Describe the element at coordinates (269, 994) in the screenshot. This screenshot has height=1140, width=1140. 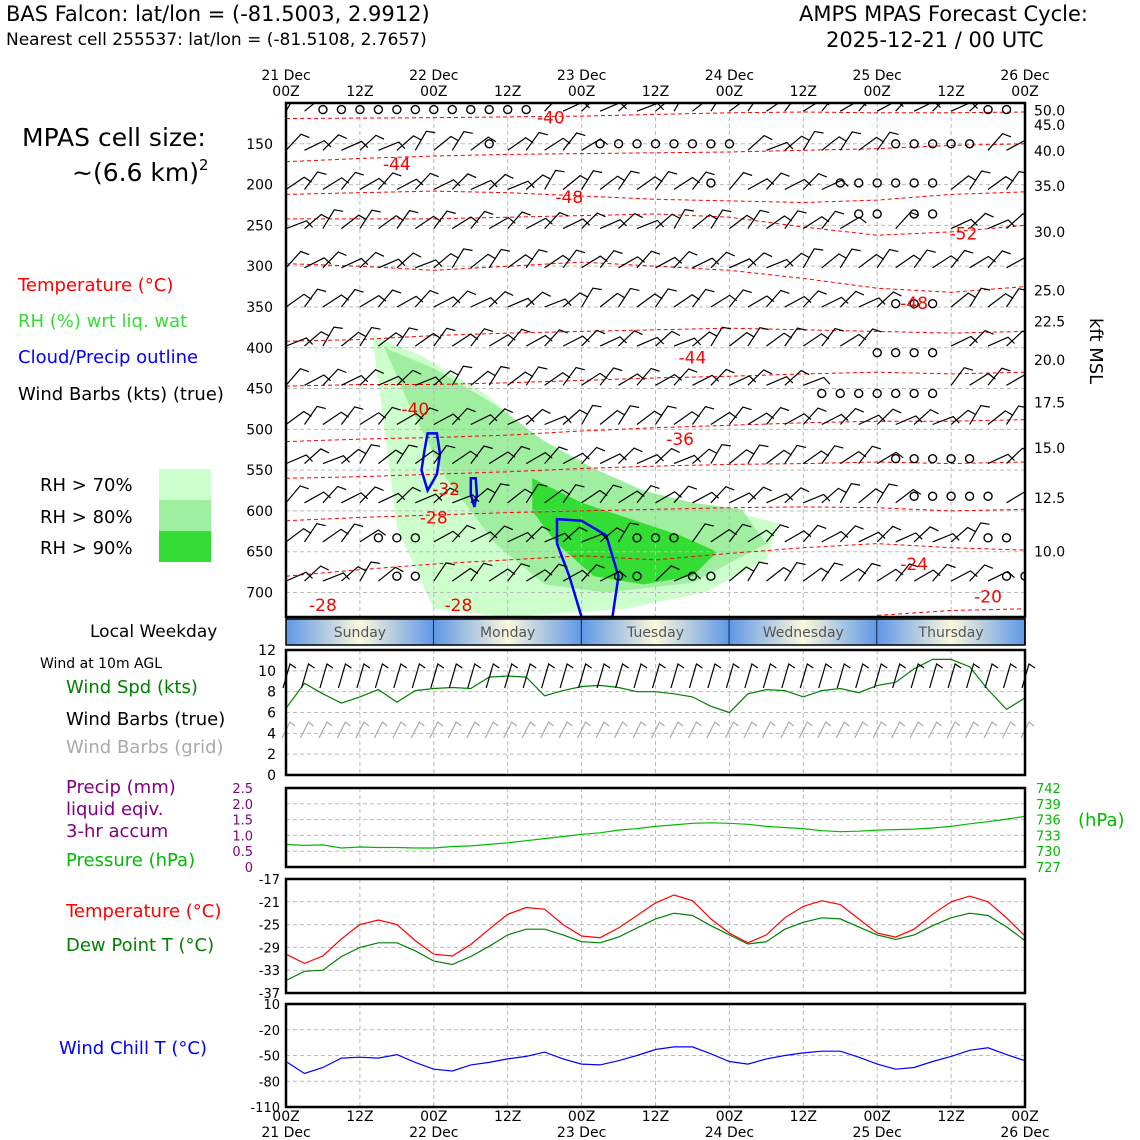
I see `temp-tick-label: -37` at that location.